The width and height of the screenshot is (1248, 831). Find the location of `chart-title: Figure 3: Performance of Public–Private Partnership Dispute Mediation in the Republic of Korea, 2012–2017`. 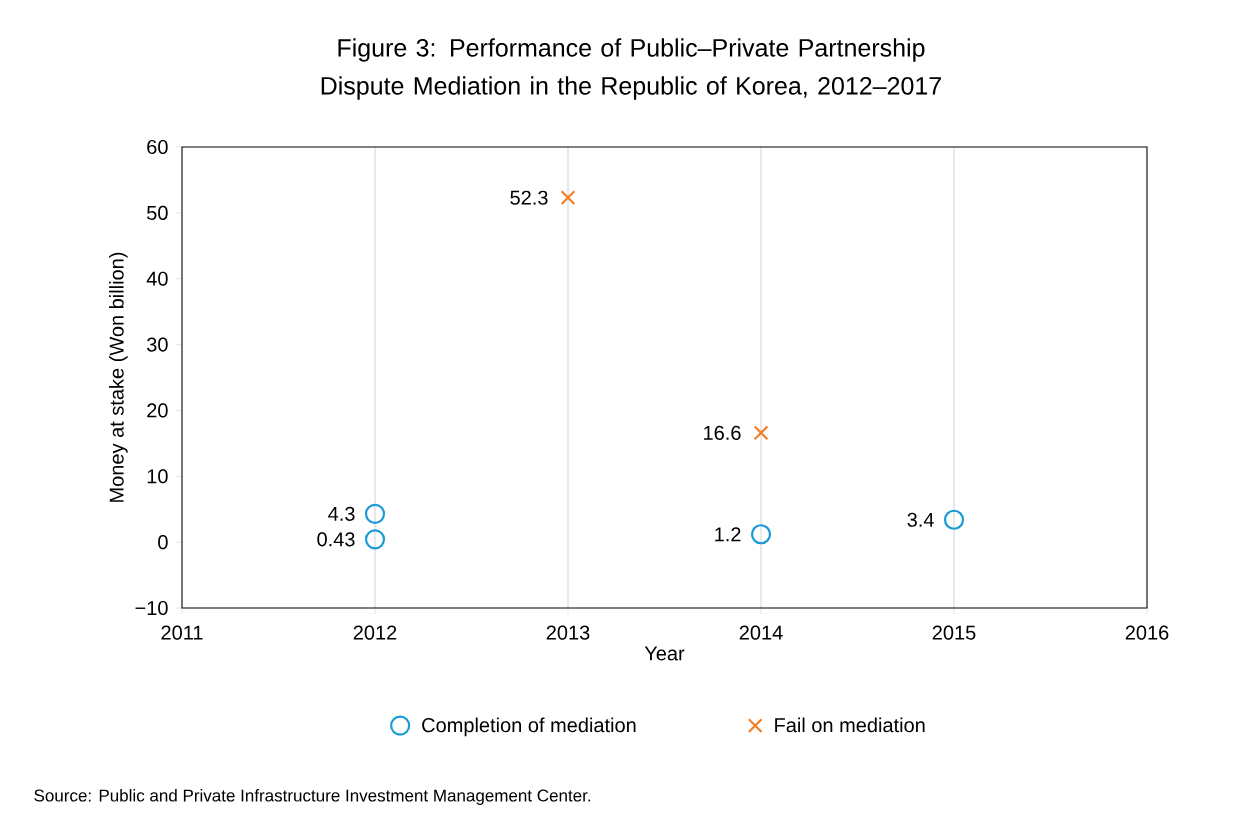

chart-title: Figure 3: Performance of Public–Private Partnership Dispute Mediation in the Republic of Korea, 2012–2017 is located at coordinates (631, 69).